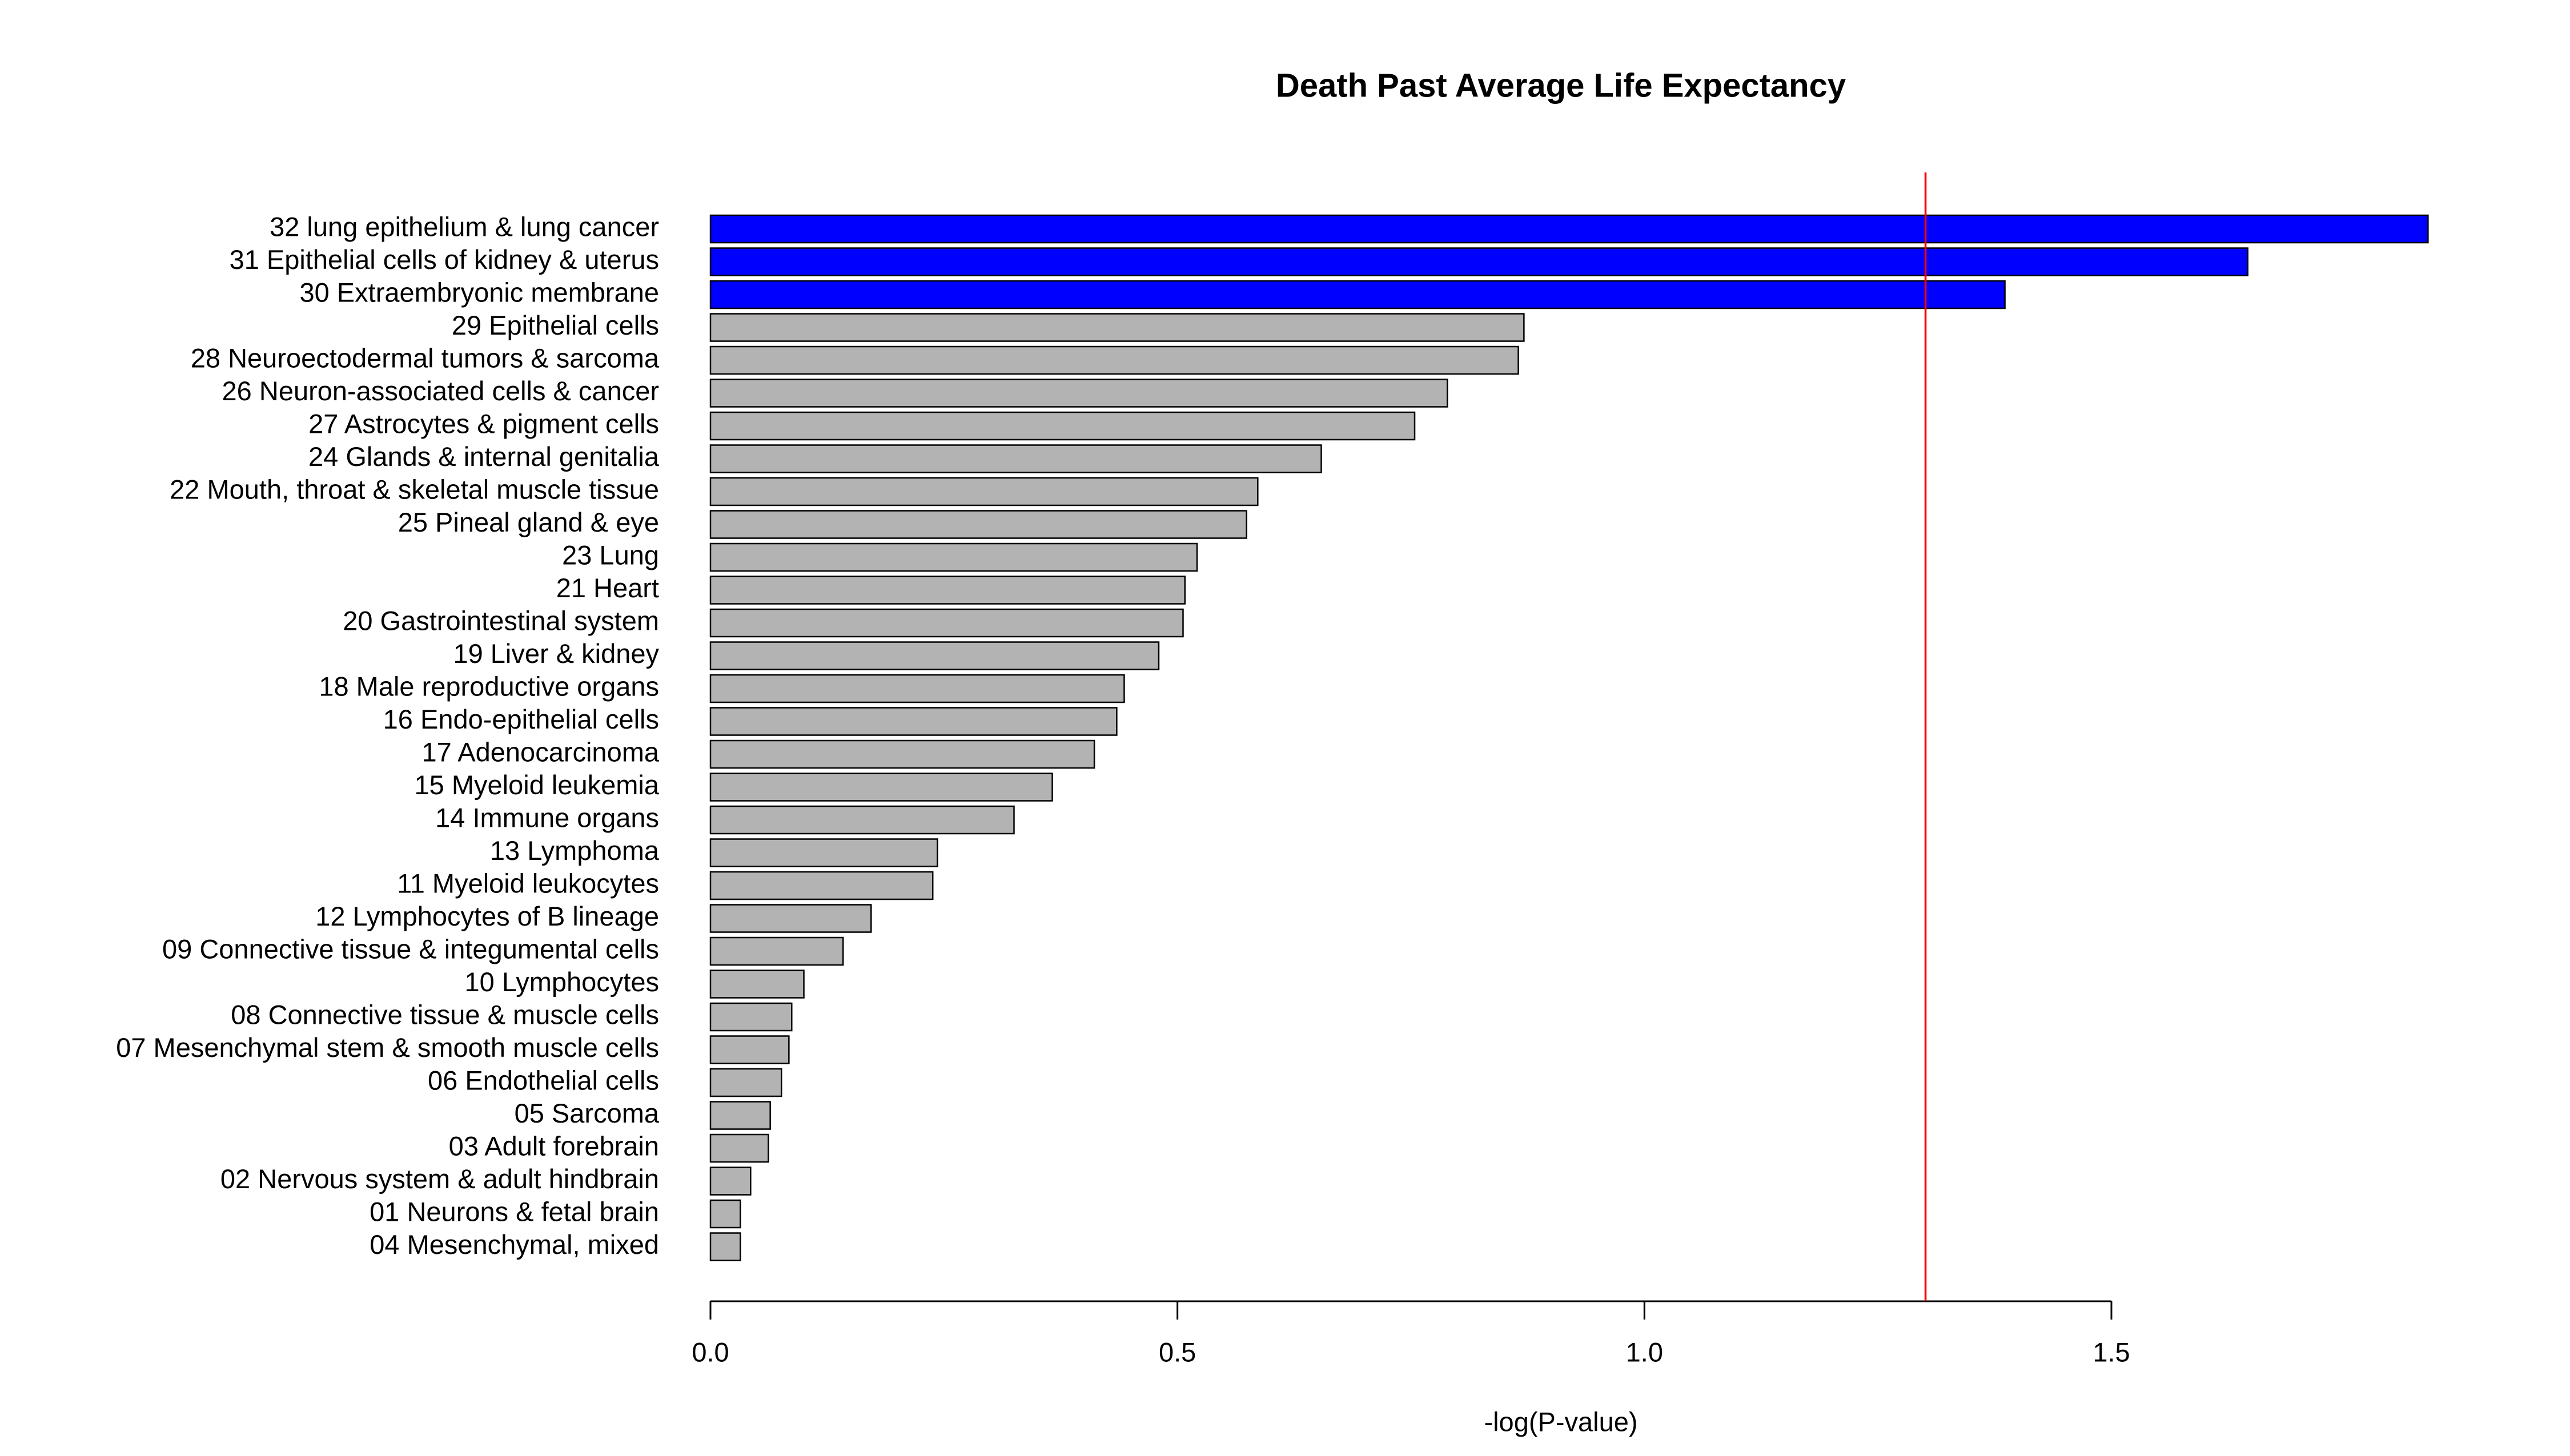 This screenshot has width=2570, height=1456. What do you see at coordinates (555, 325) in the screenshot?
I see `y-tick-label: 29 Epithelial cells` at bounding box center [555, 325].